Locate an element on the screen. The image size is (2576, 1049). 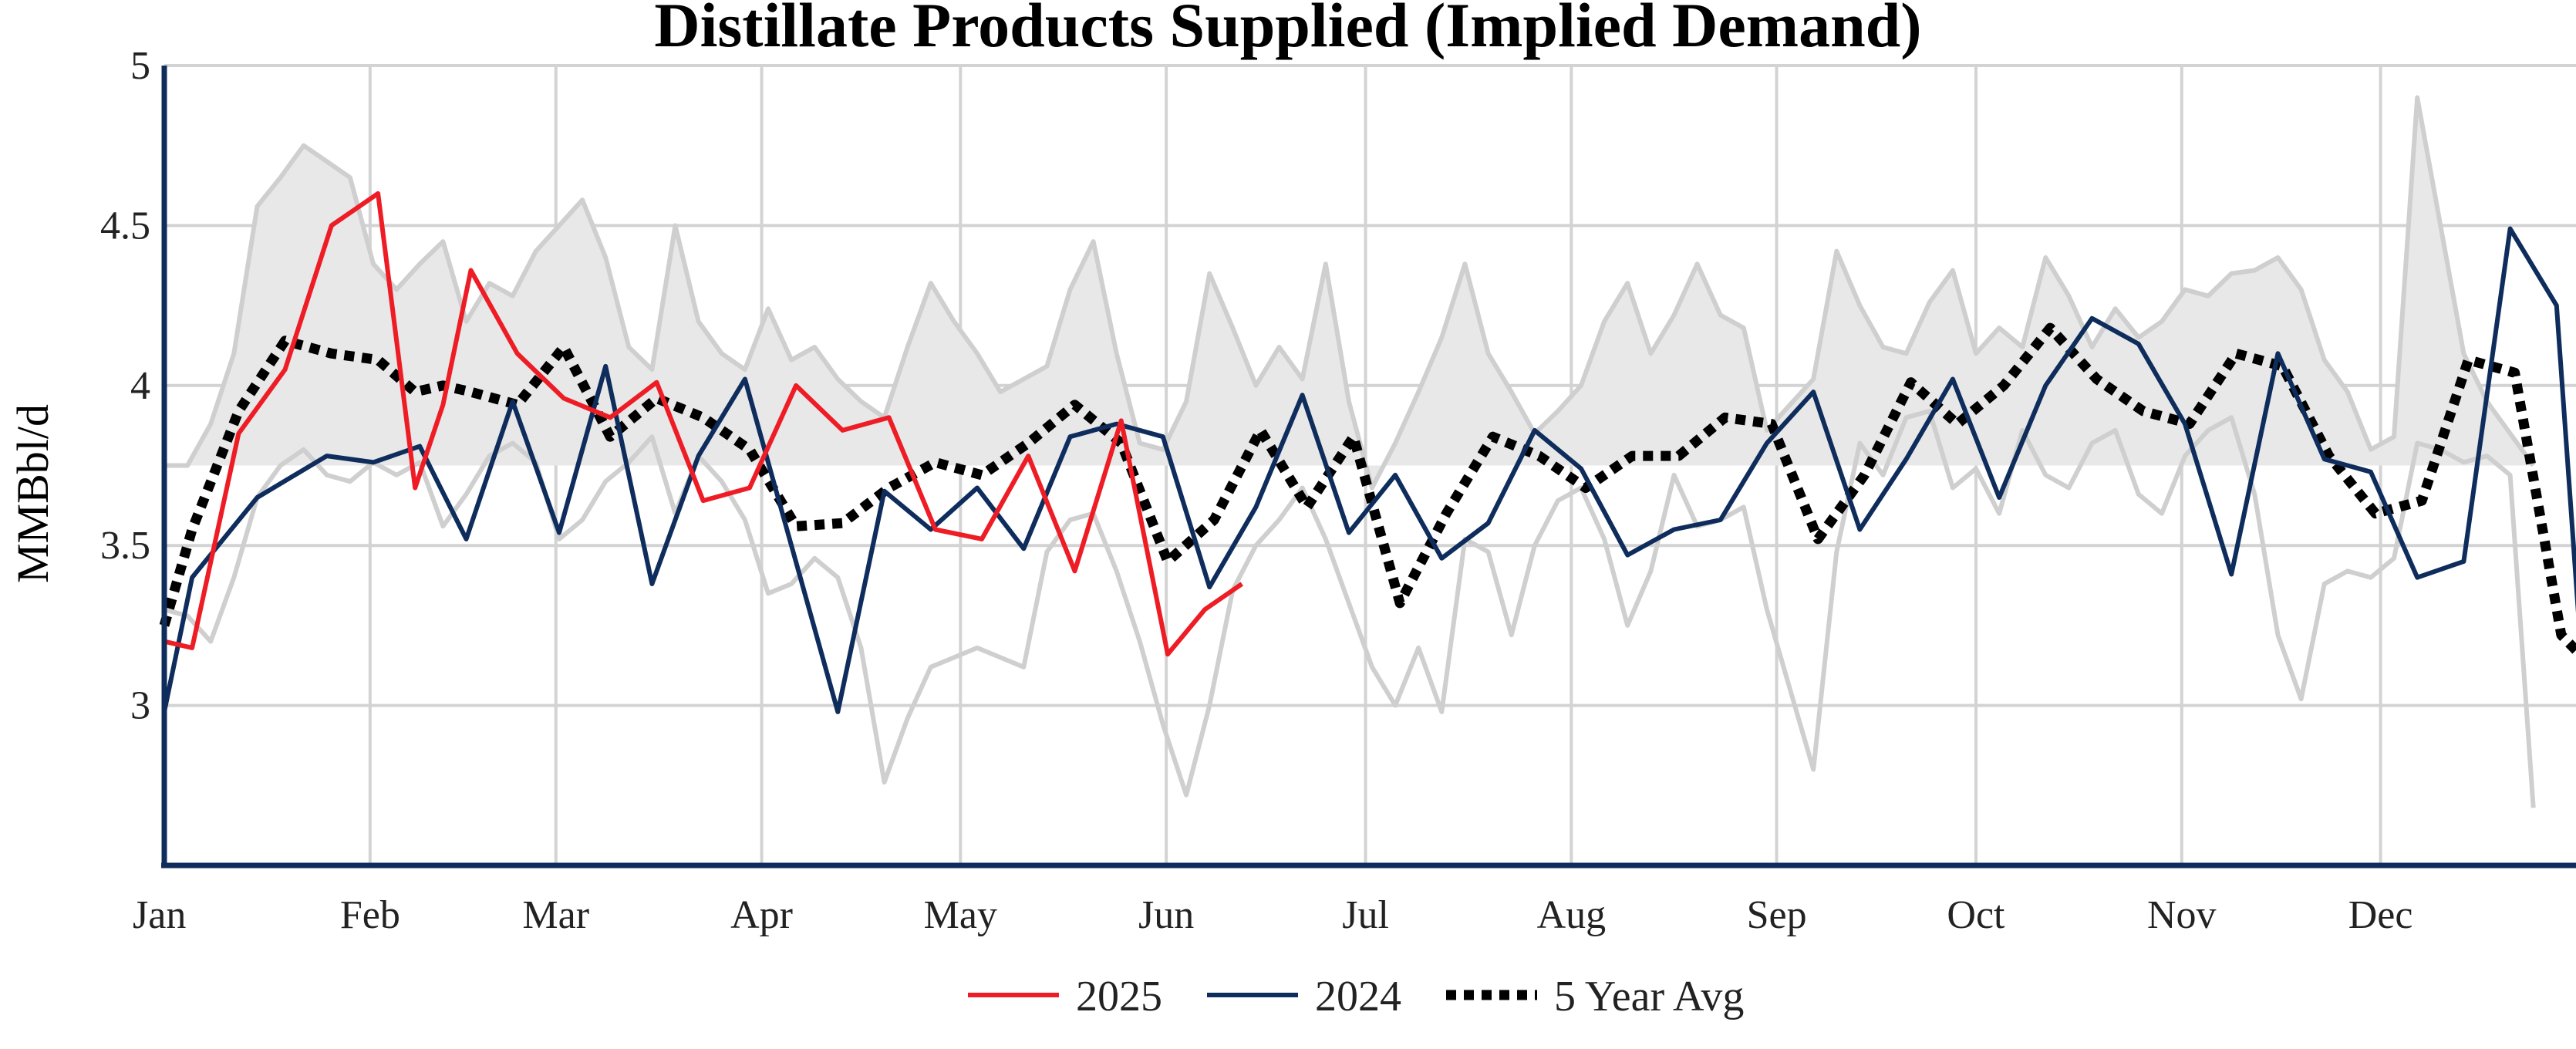
x-tick-label-jun: Jun is located at coordinates (1166, 915).